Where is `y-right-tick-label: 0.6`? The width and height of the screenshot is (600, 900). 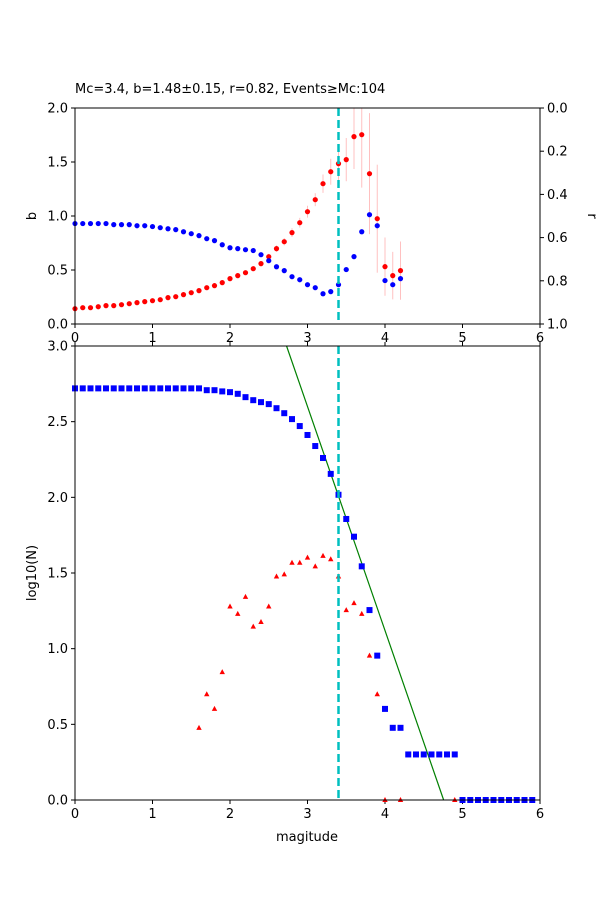 y-right-tick-label: 0.6 is located at coordinates (557, 238).